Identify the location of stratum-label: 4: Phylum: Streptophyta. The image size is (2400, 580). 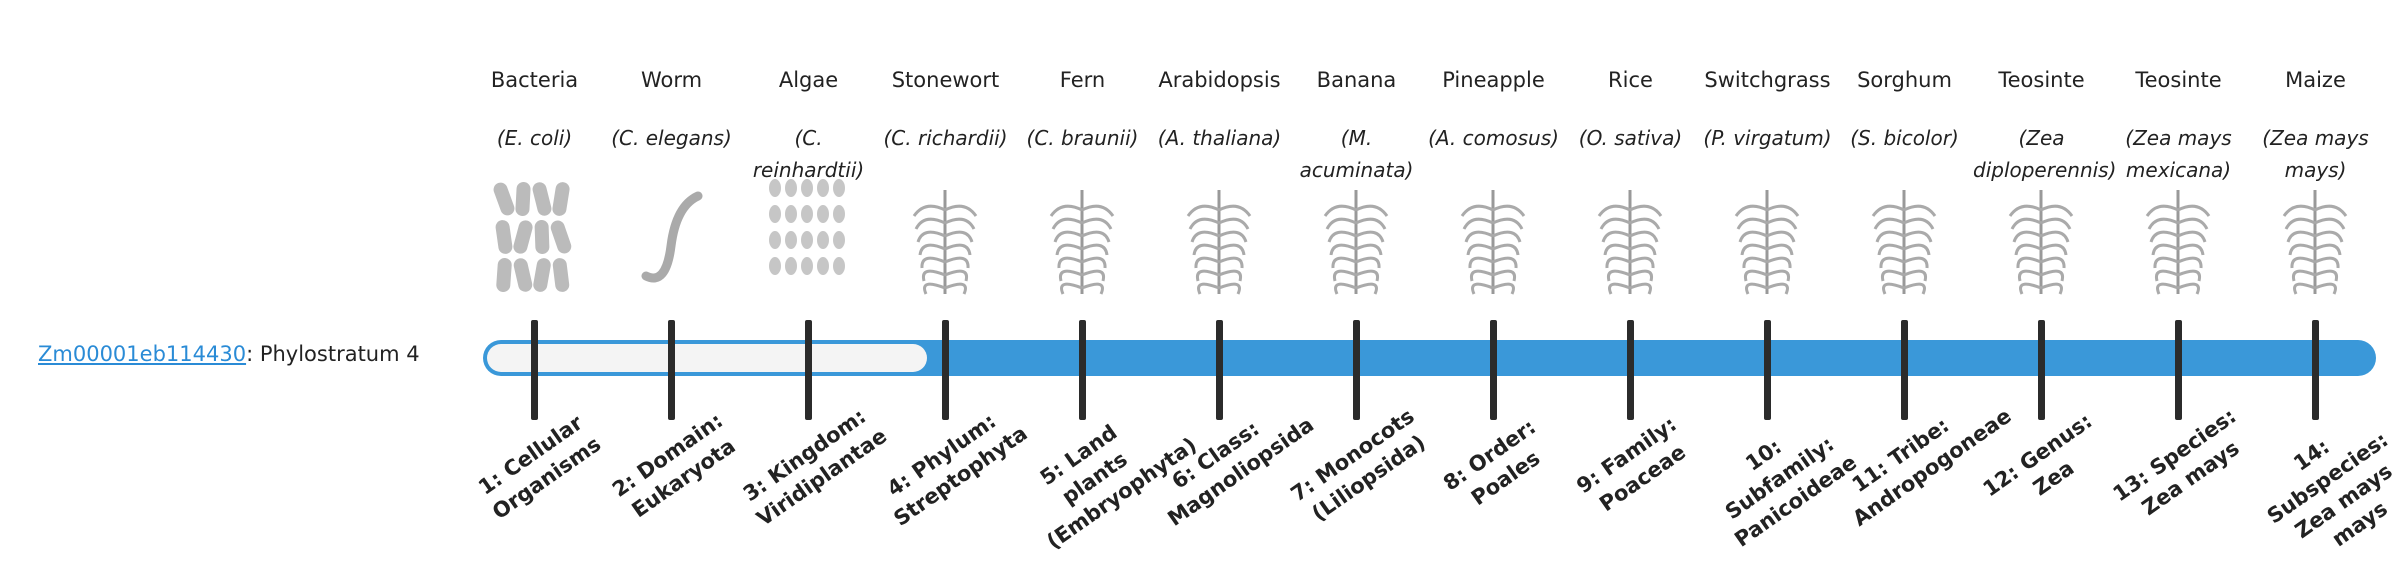
(957, 469).